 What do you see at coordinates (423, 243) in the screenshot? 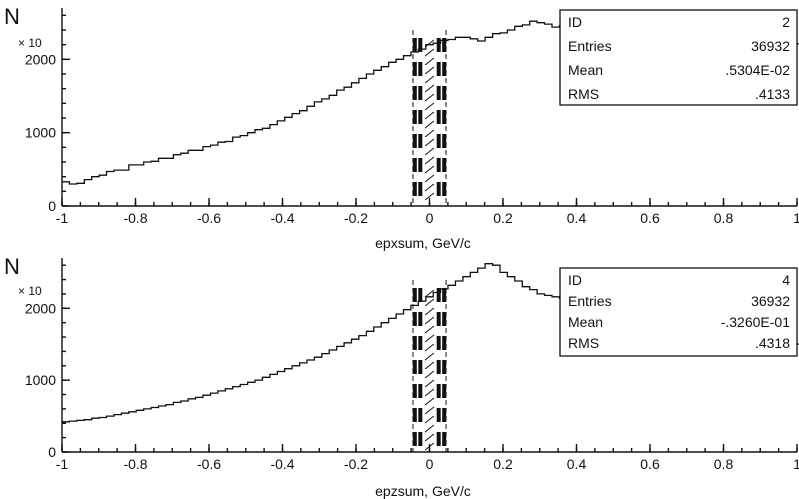
I see `x-axis-label: epxsum, GeV/c` at bounding box center [423, 243].